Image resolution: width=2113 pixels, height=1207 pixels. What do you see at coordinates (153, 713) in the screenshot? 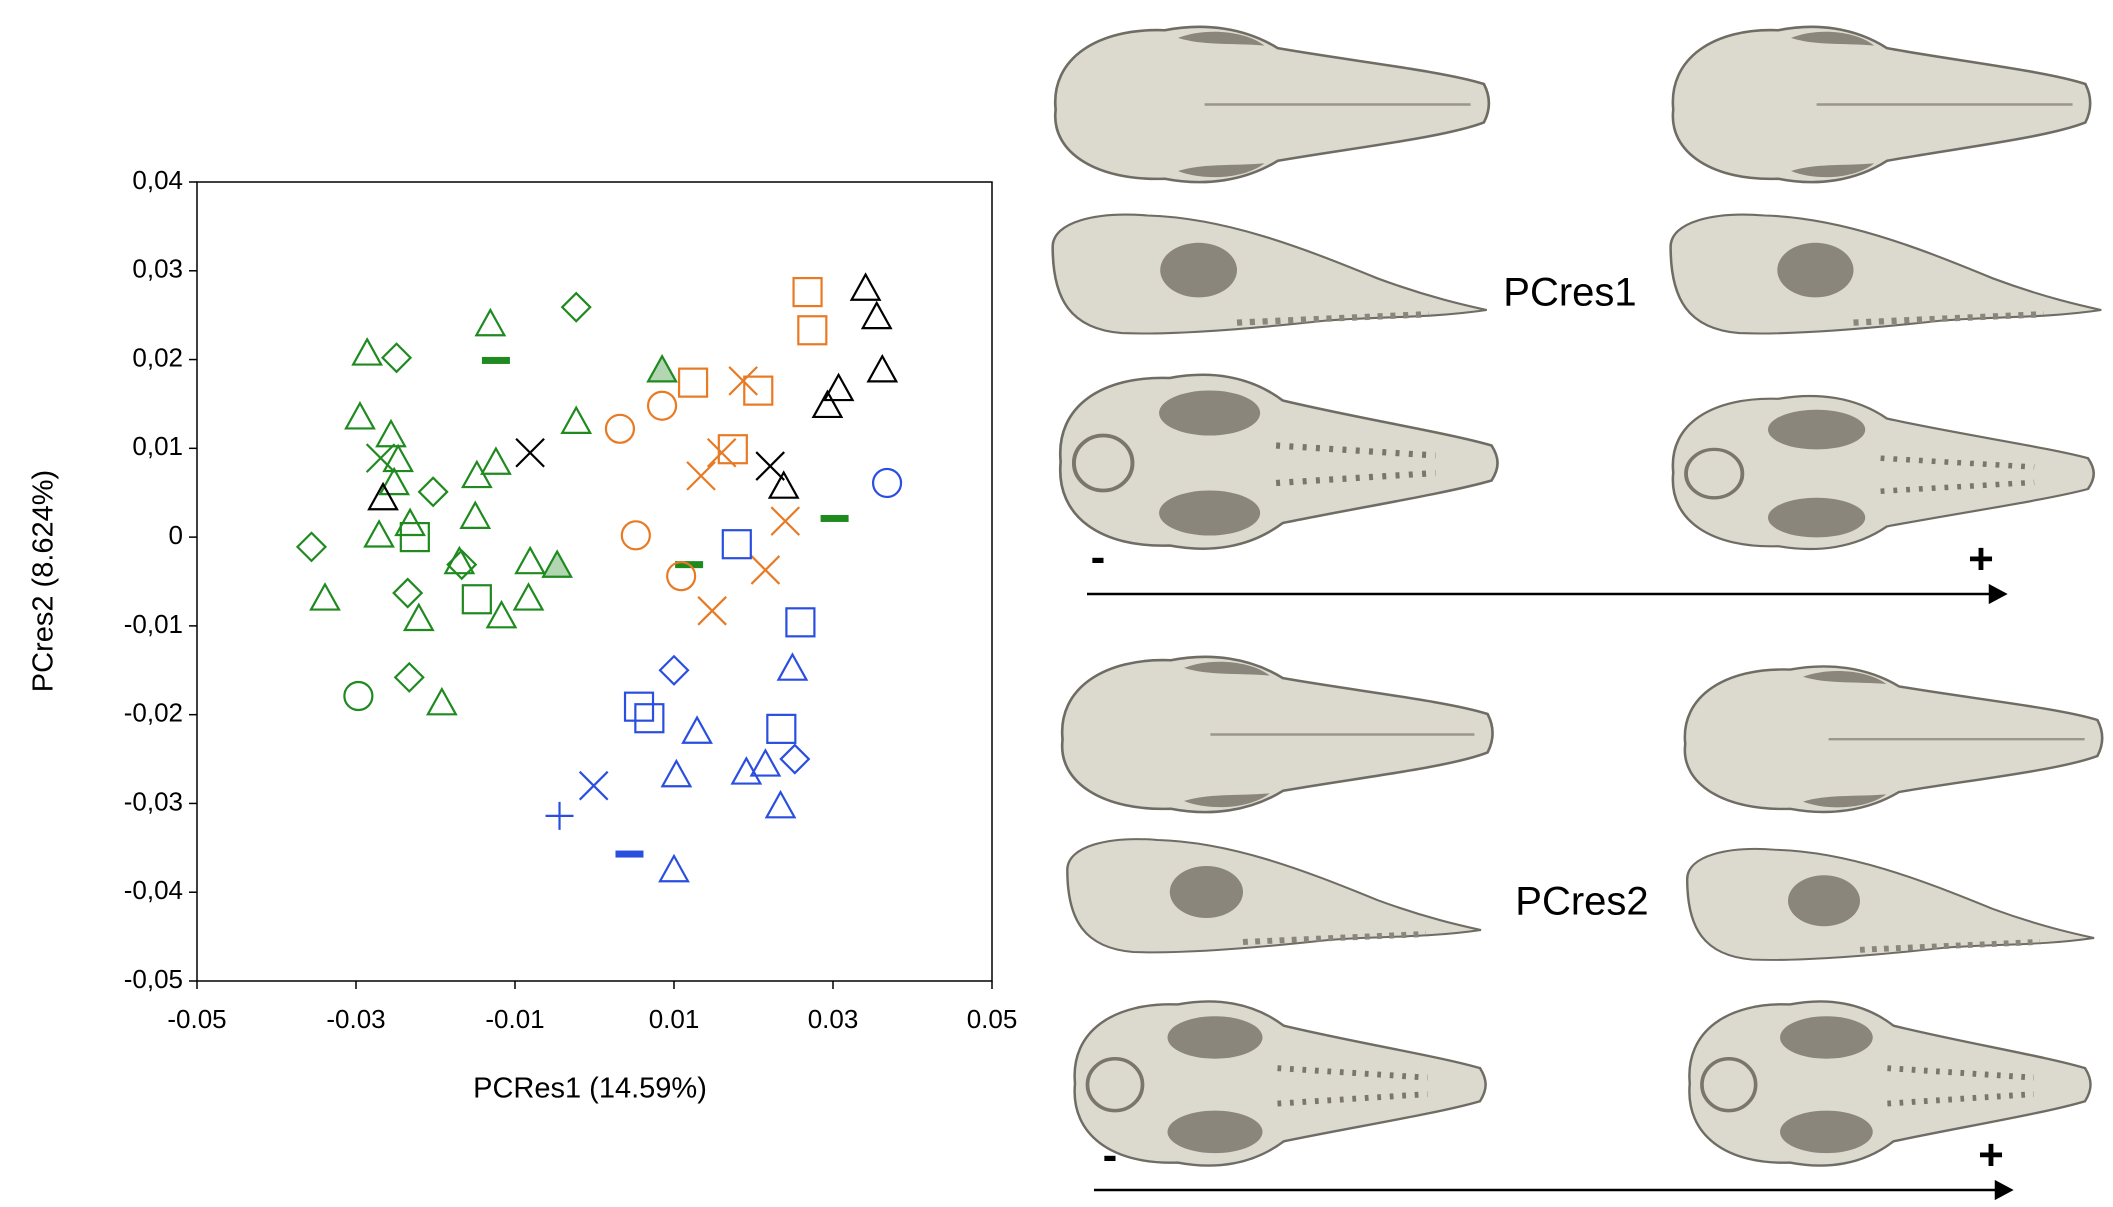
I see `y-tick-label: -0,02` at bounding box center [153, 713].